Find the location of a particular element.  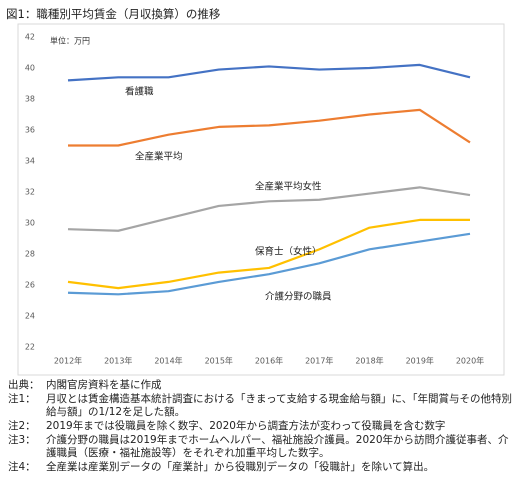

unit-label: 単位：万円 is located at coordinates (70, 41).